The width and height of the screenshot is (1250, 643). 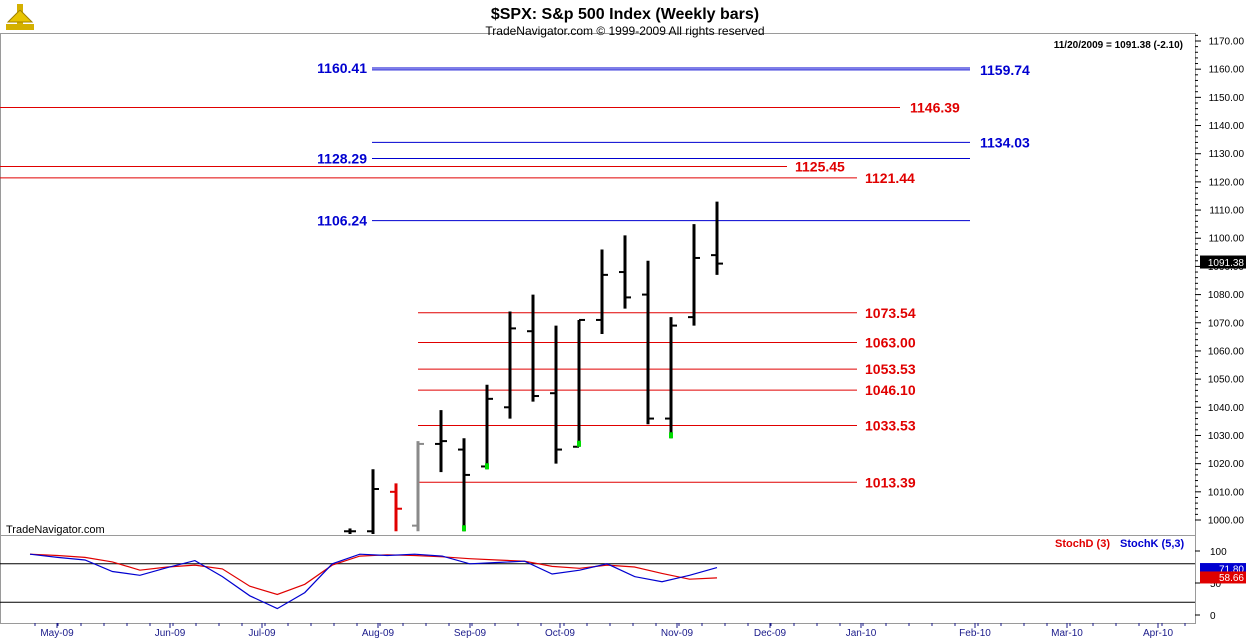 I want to click on y-tick-label: 1120.00, so click(x=1227, y=182).